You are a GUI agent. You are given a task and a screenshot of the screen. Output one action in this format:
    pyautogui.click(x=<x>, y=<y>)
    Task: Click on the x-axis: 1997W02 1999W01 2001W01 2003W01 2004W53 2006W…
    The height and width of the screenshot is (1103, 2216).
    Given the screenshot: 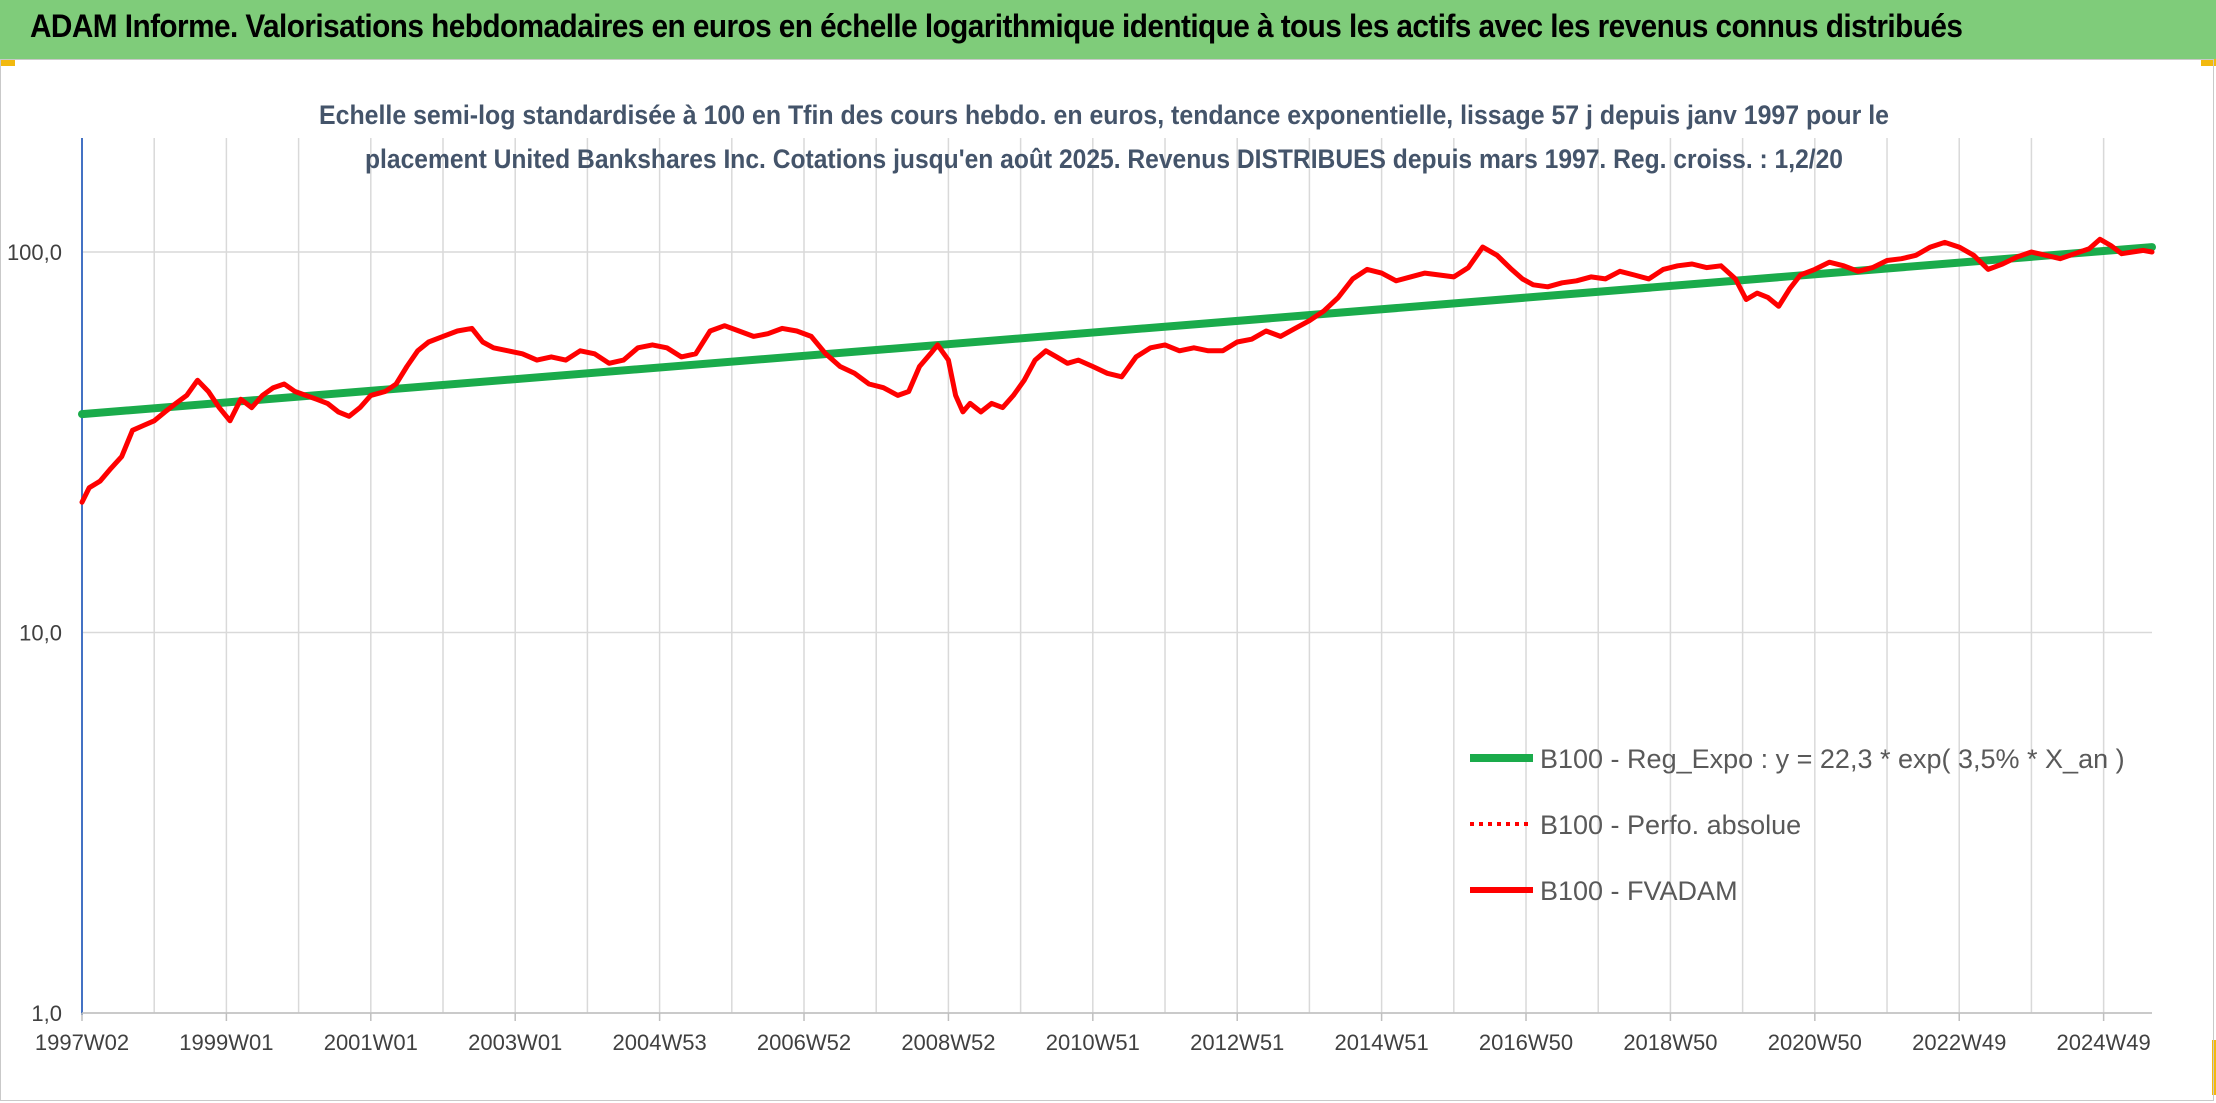 What is the action you would take?
    pyautogui.click(x=1093, y=1033)
    